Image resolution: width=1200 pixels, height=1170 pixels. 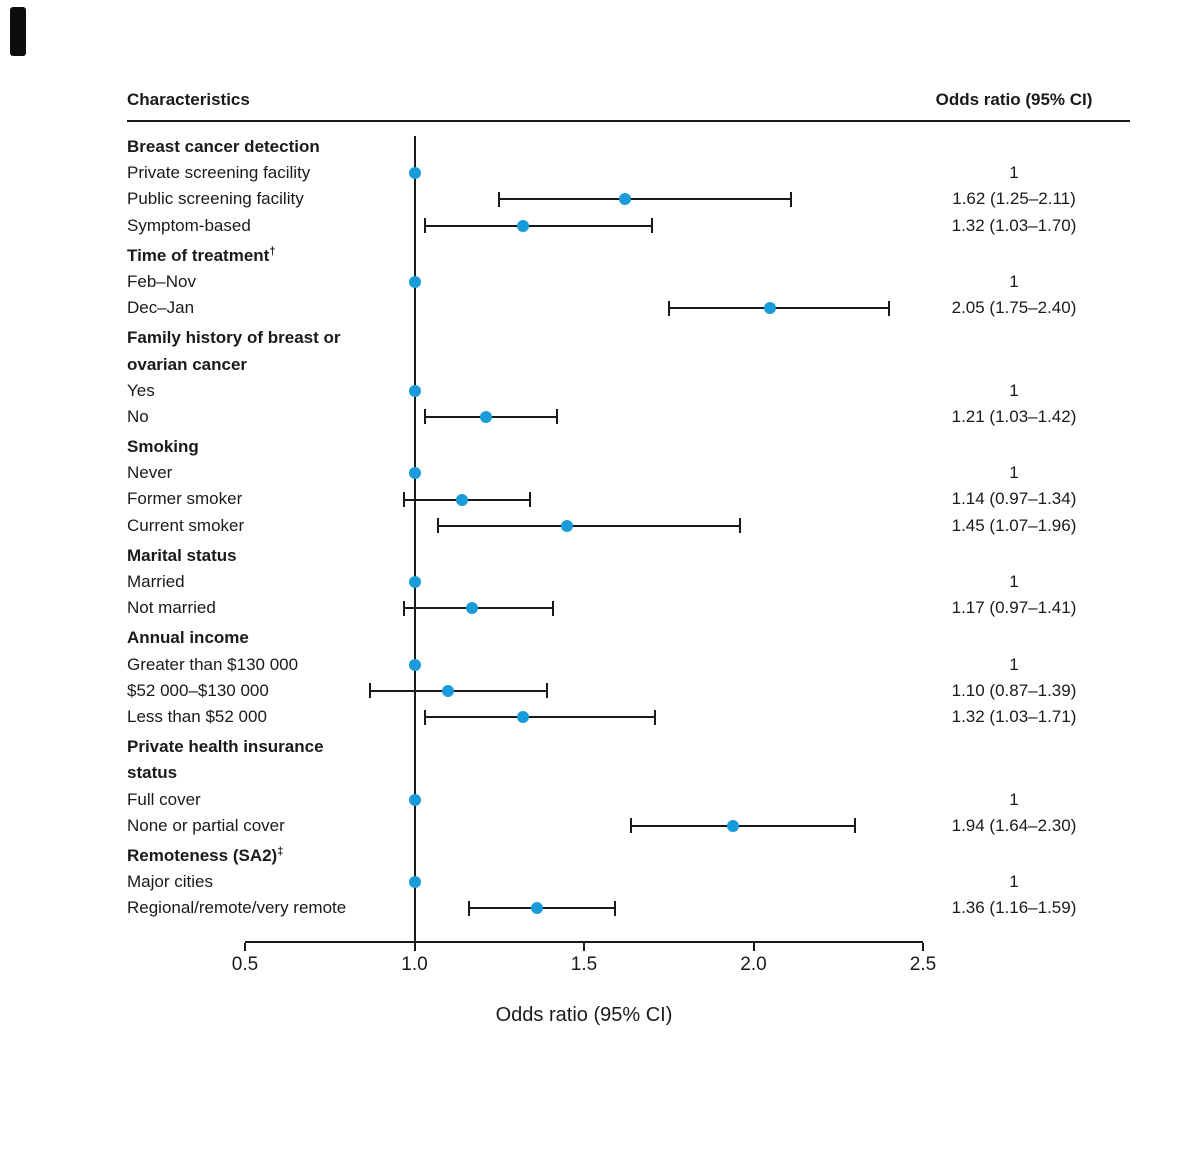 What do you see at coordinates (138, 416) in the screenshot?
I see `row-label: No` at bounding box center [138, 416].